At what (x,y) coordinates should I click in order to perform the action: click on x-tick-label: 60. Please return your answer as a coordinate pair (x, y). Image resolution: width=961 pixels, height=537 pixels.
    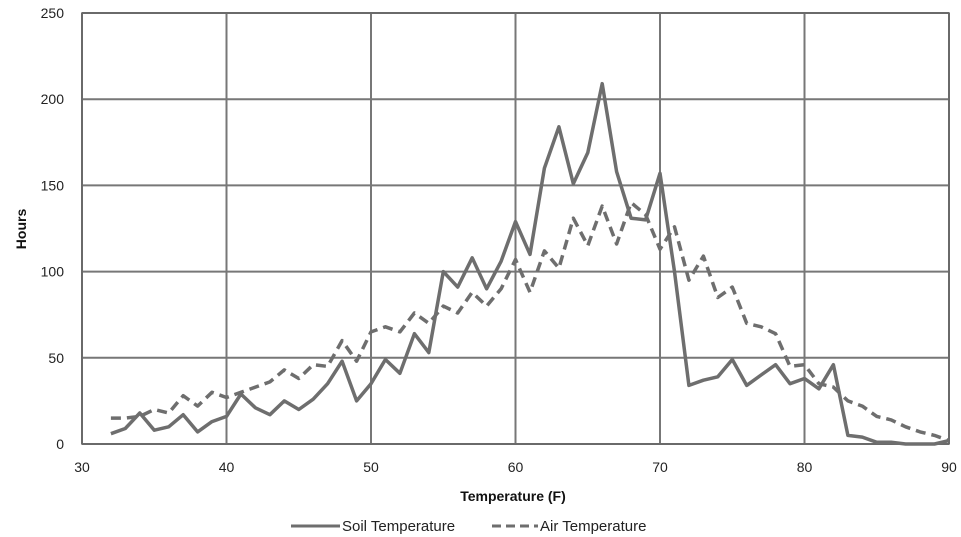
    Looking at the image, I should click on (516, 467).